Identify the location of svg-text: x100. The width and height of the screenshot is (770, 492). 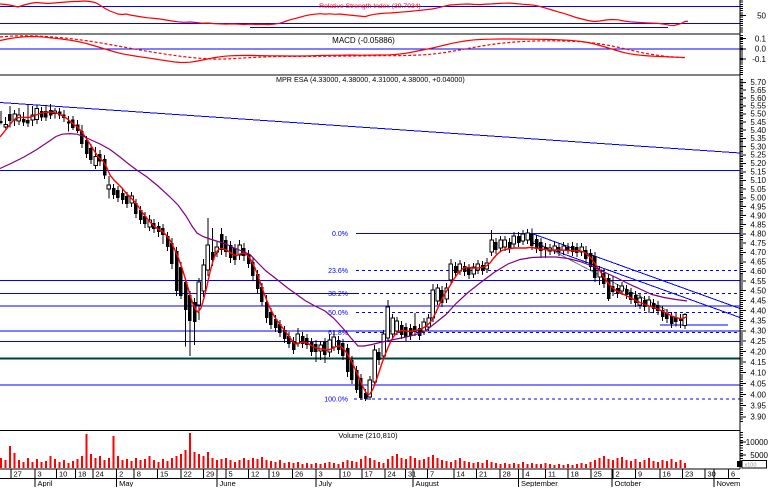
(751, 465).